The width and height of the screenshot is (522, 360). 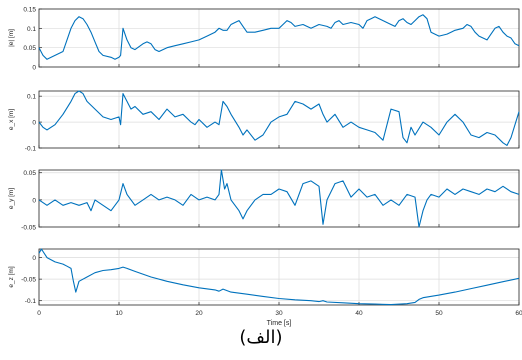 I want to click on y-axis-label: e_z [m], so click(x=11, y=277).